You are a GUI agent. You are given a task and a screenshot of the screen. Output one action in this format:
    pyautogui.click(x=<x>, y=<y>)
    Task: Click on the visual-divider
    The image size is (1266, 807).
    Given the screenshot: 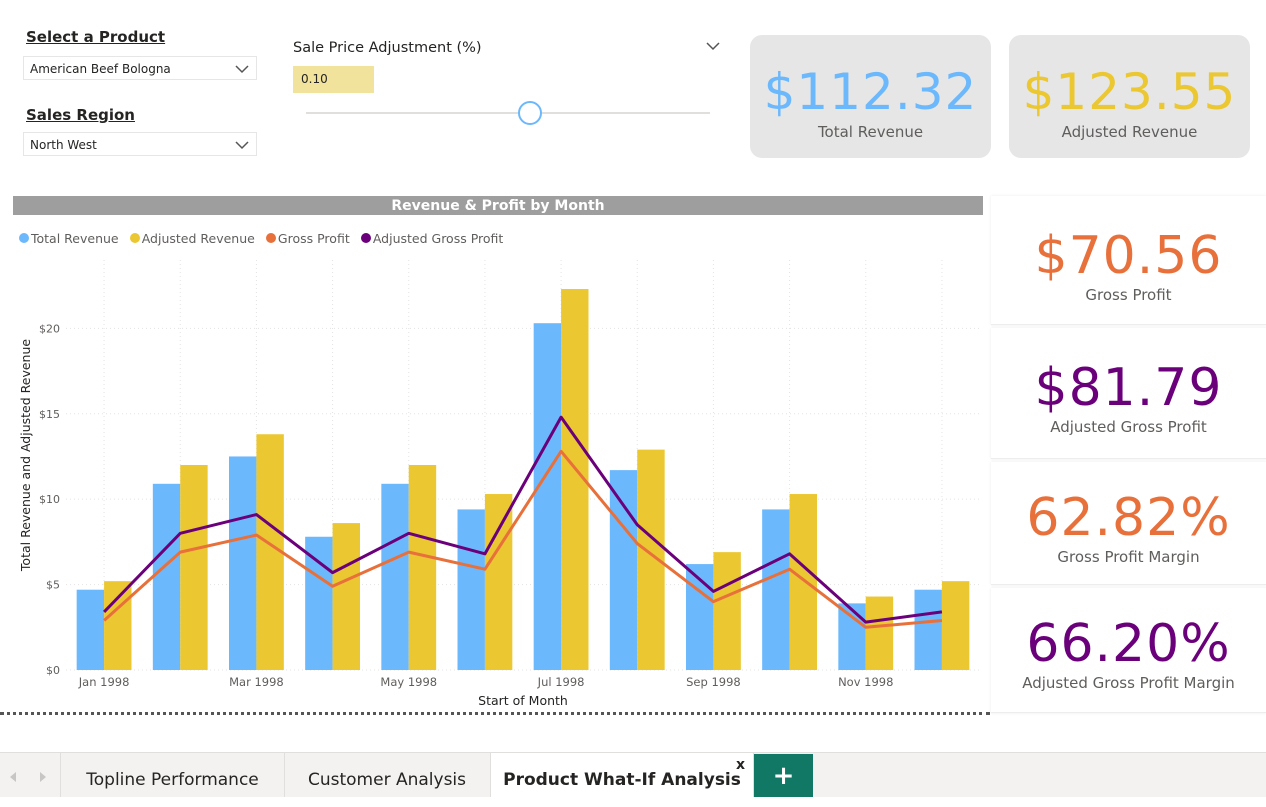 What is the action you would take?
    pyautogui.click(x=495, y=713)
    